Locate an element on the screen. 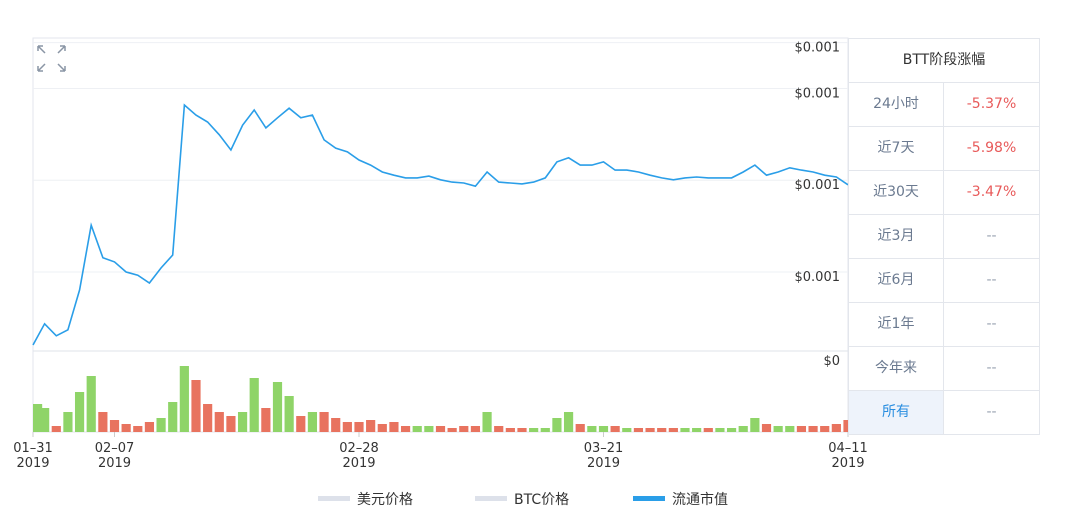 The height and width of the screenshot is (523, 1066). table-row: 近1年 -- is located at coordinates (944, 325).